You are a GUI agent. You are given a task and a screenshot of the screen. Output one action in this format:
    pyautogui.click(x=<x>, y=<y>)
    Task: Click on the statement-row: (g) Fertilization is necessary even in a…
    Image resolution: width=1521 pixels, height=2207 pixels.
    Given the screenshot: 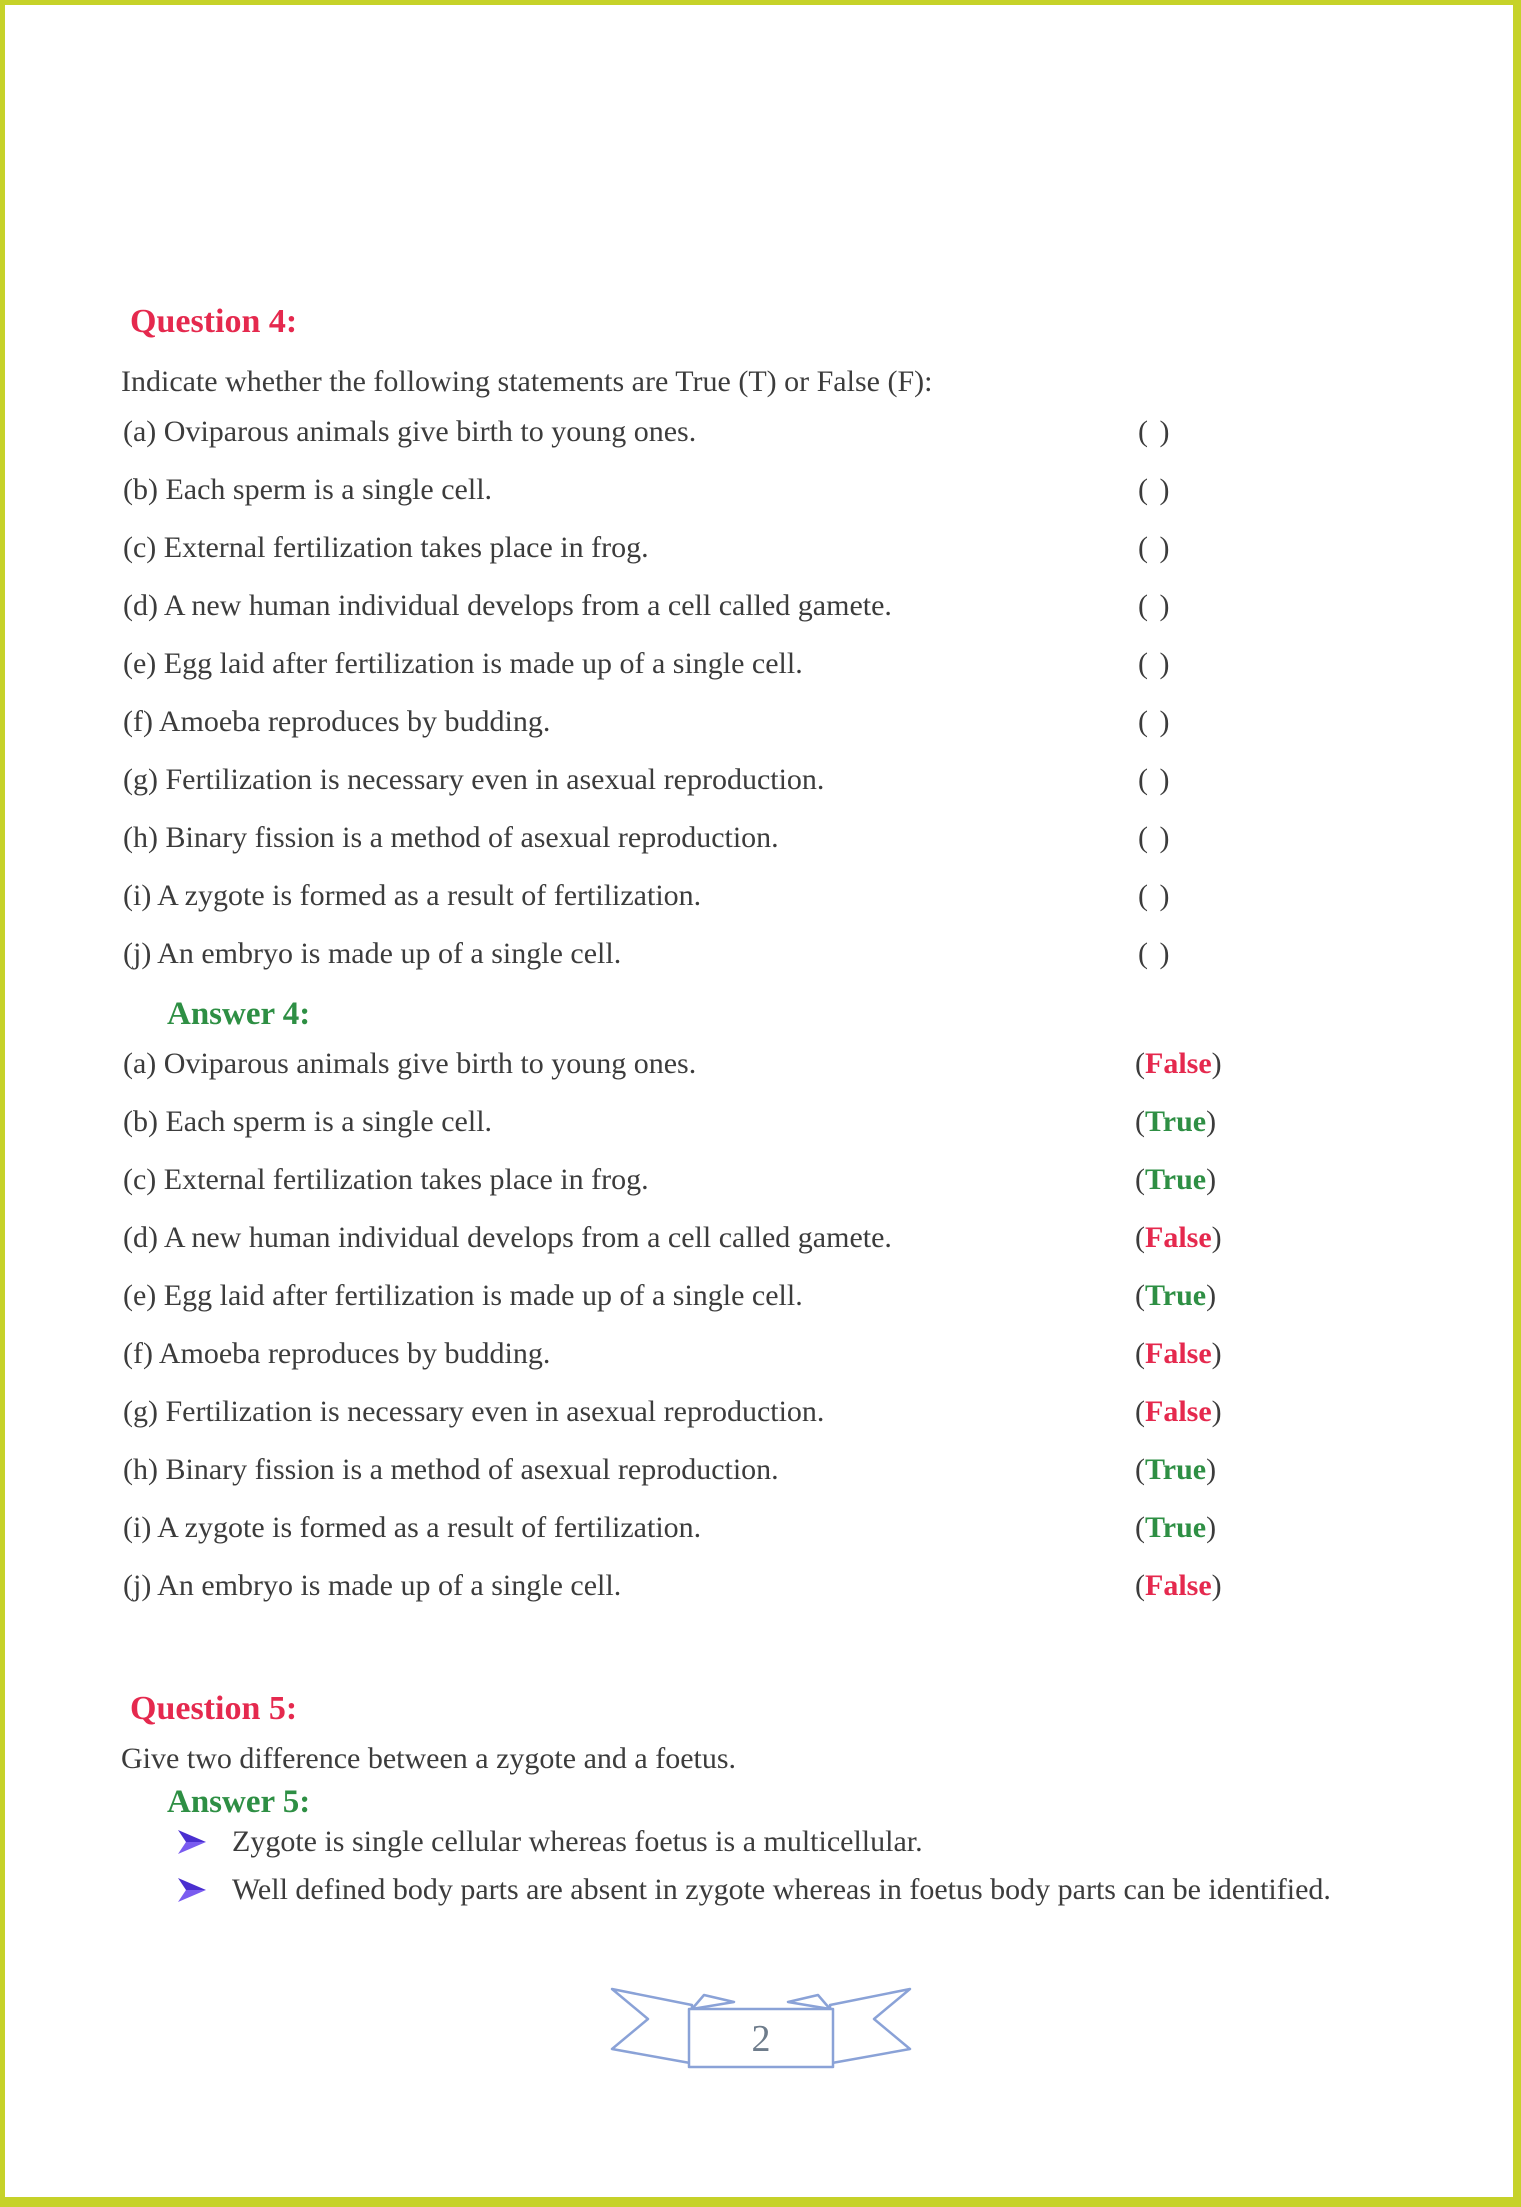 What is the action you would take?
    pyautogui.click(x=760, y=781)
    